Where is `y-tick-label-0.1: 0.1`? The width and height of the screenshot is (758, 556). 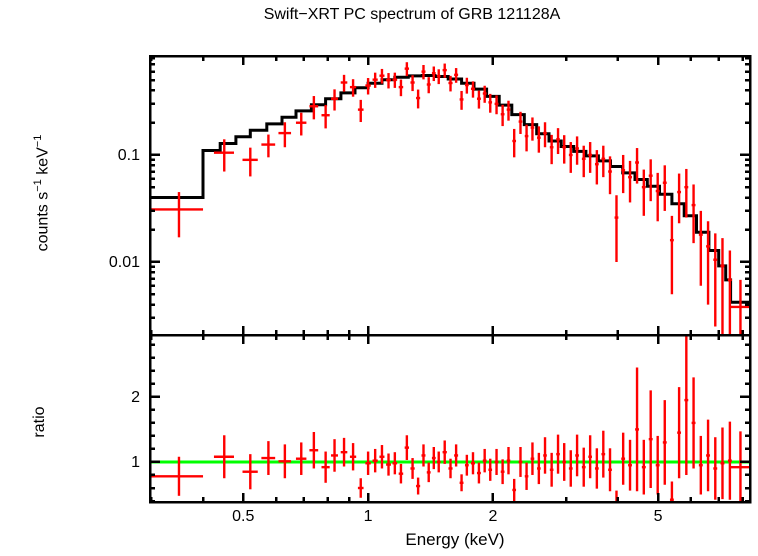 y-tick-label-0.1: 0.1 is located at coordinates (129, 155).